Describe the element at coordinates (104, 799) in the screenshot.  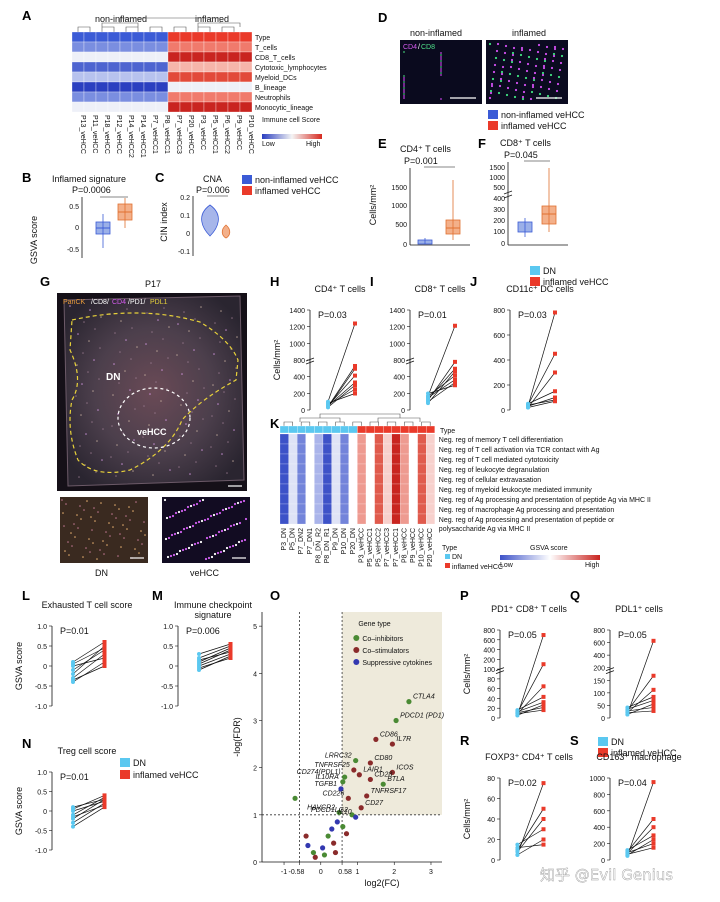
I see `n-point-vehcc` at that location.